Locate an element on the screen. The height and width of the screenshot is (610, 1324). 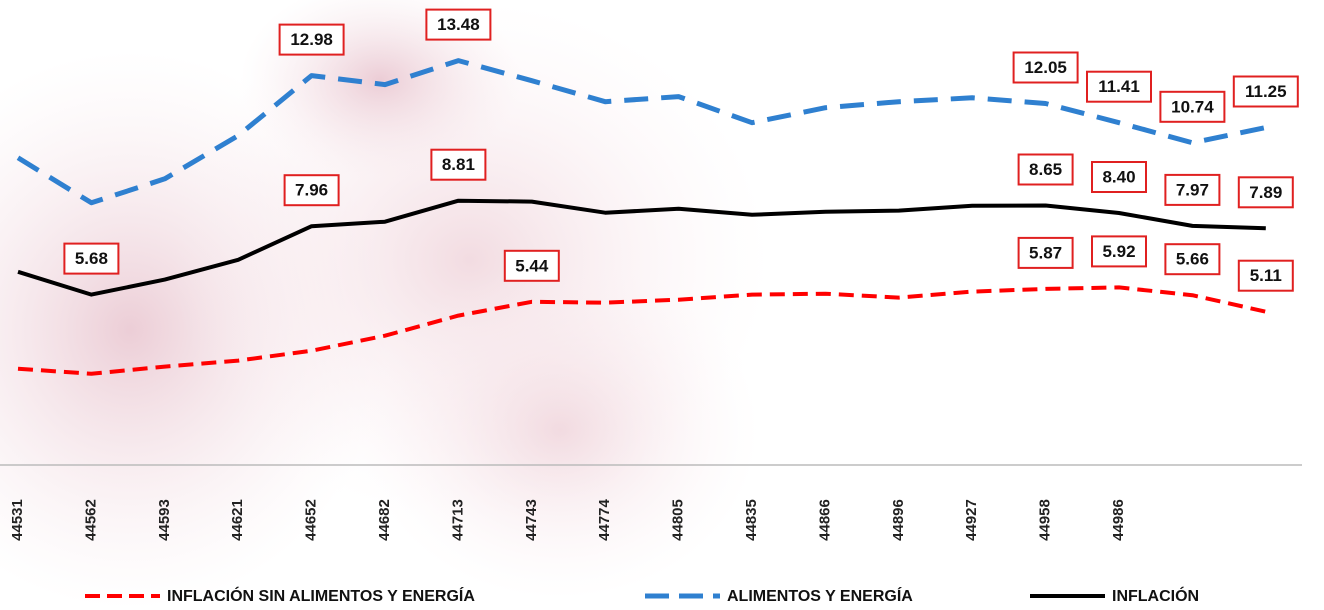
x-tick-label: 44927 is located at coordinates (971, 520).